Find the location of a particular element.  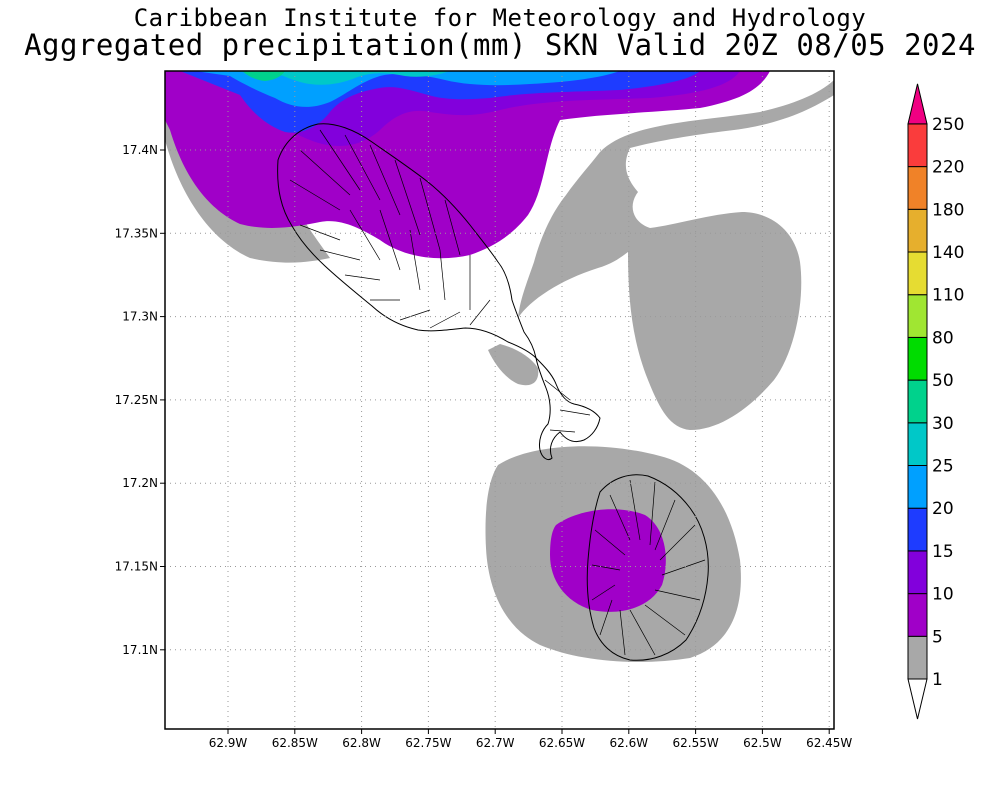

colorbar-label: 80 is located at coordinates (943, 338).